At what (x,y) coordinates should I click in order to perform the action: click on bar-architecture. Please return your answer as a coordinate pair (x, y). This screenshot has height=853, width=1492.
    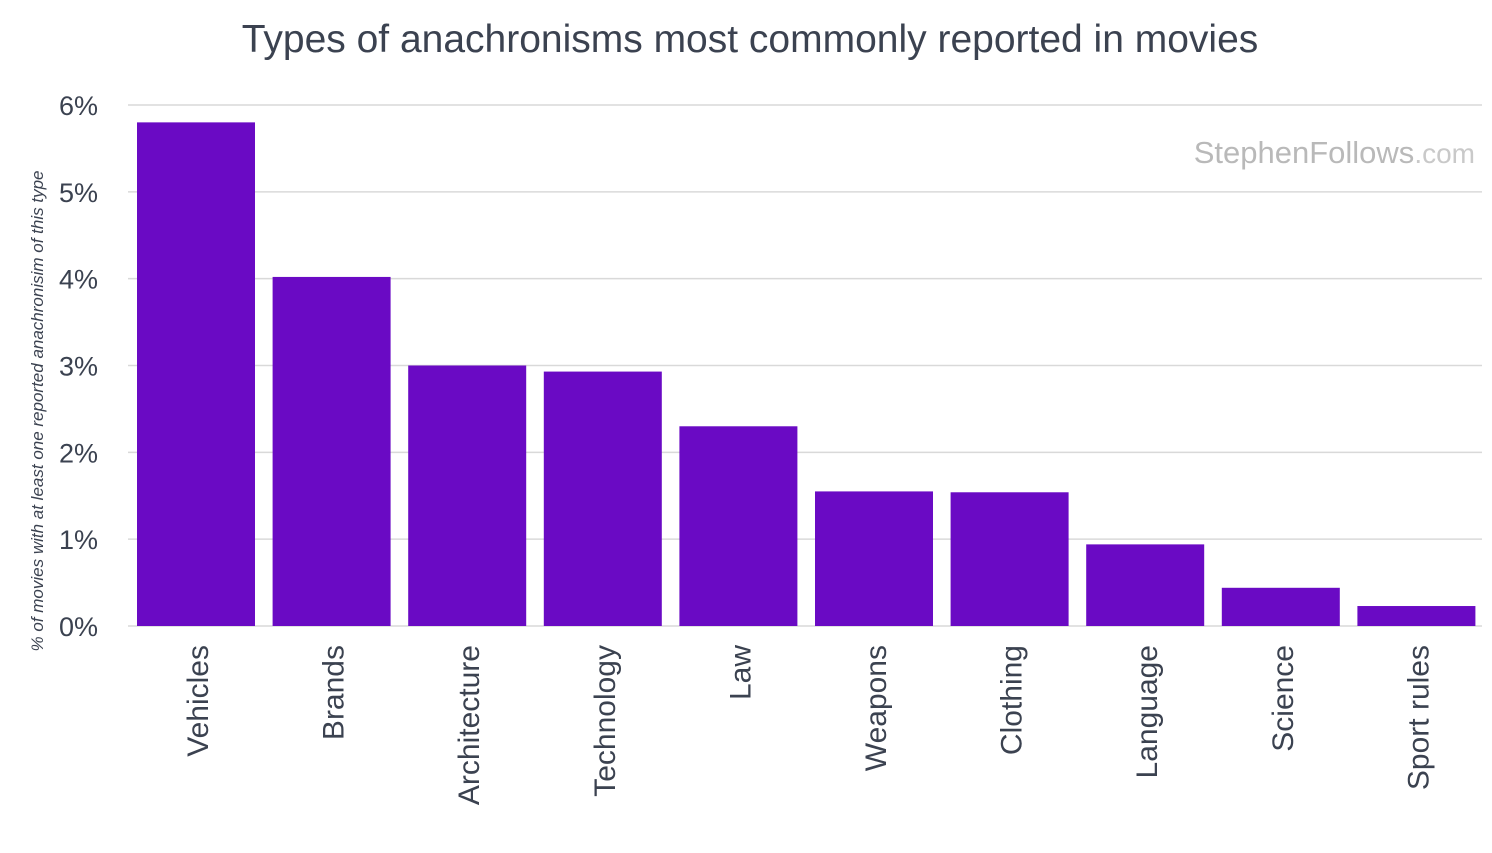
    Looking at the image, I should click on (467, 495).